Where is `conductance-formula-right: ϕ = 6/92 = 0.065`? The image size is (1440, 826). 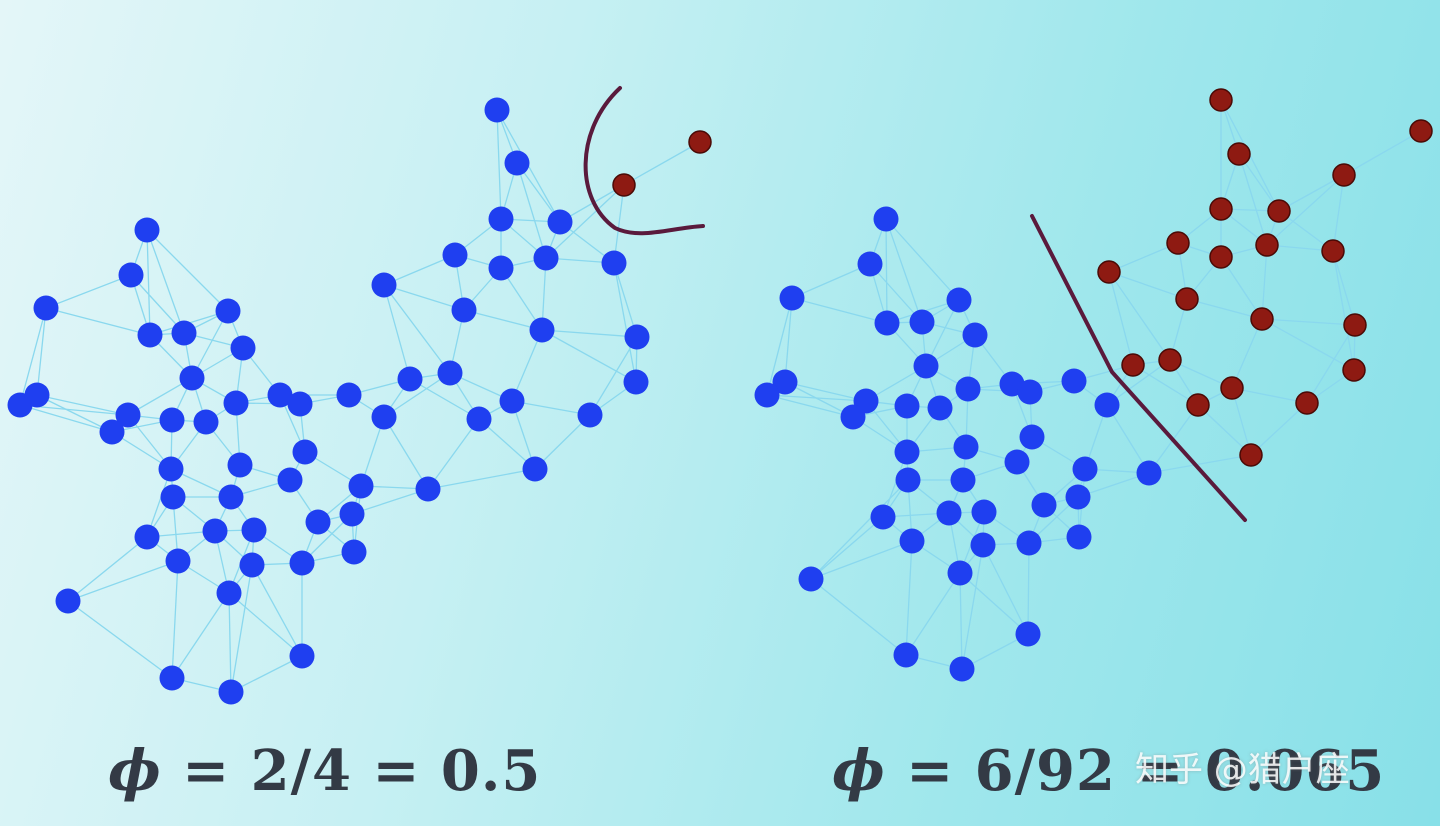
conductance-formula-right: ϕ = 6/92 = 0.065 is located at coordinates (1108, 771).